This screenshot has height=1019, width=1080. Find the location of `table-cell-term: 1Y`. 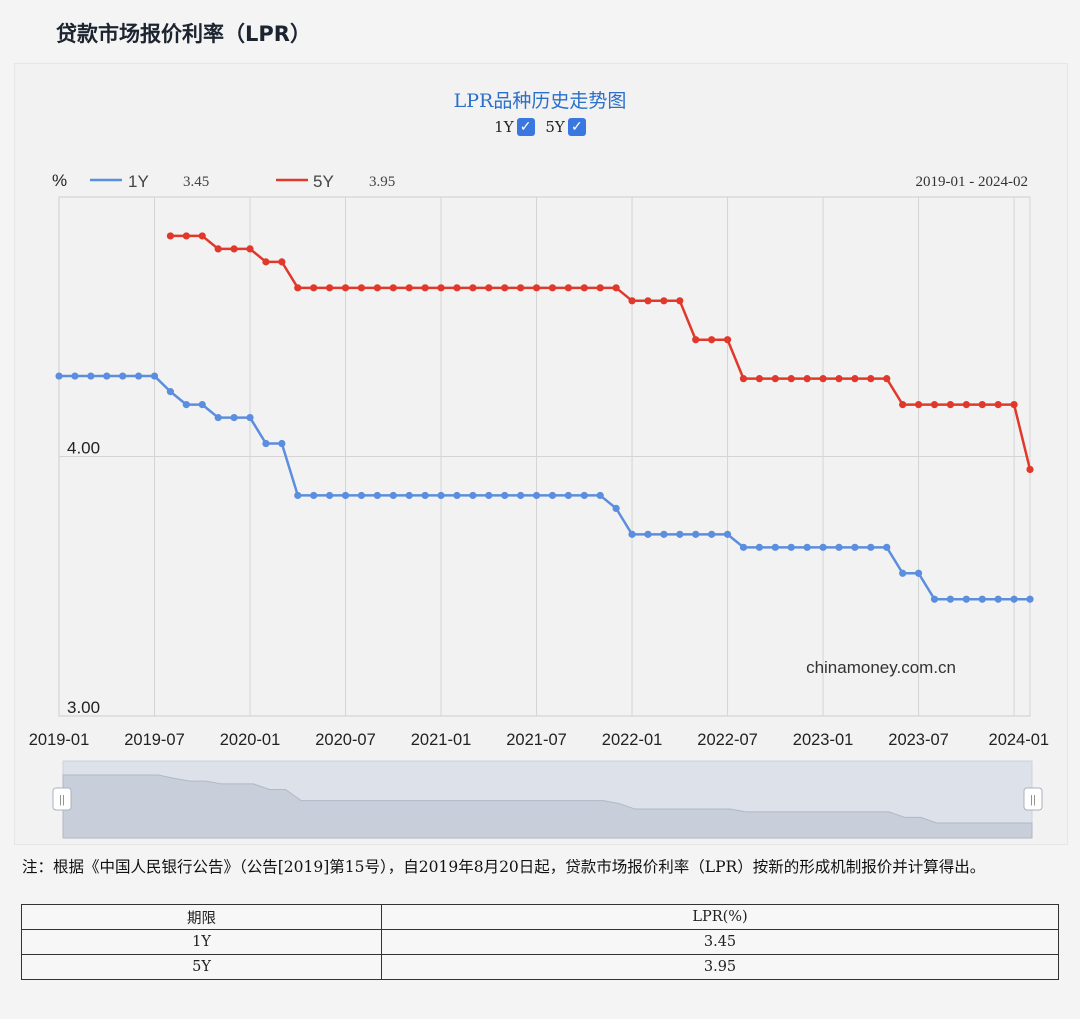

table-cell-term: 1Y is located at coordinates (201, 942).